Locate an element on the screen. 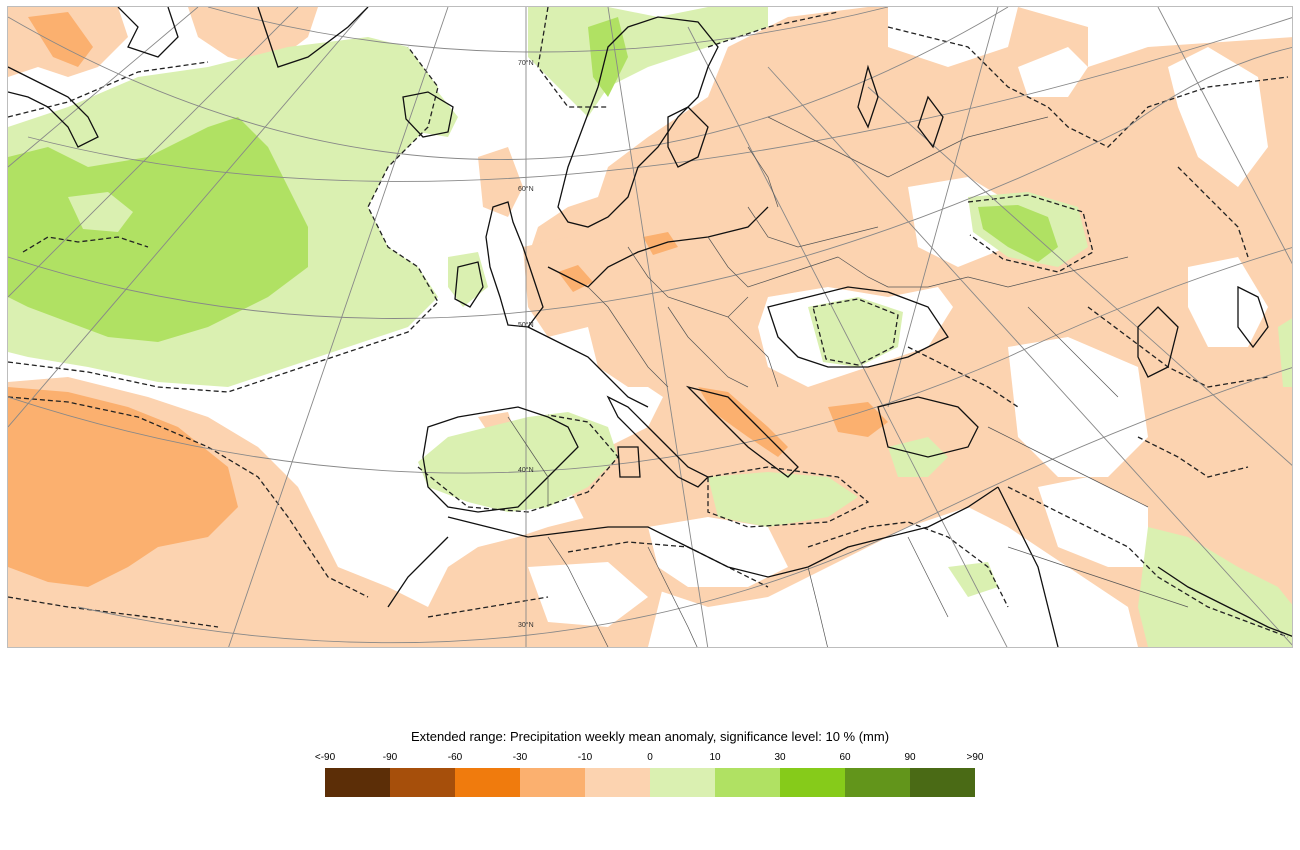 The width and height of the screenshot is (1300, 850). legend-tick: -60 is located at coordinates (455, 757).